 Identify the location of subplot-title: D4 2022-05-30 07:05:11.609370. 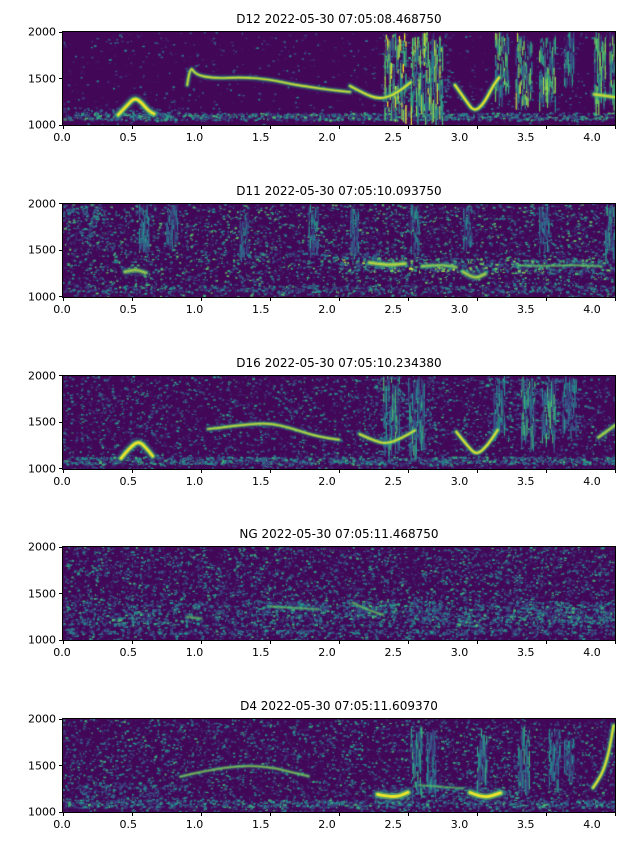
(339, 706).